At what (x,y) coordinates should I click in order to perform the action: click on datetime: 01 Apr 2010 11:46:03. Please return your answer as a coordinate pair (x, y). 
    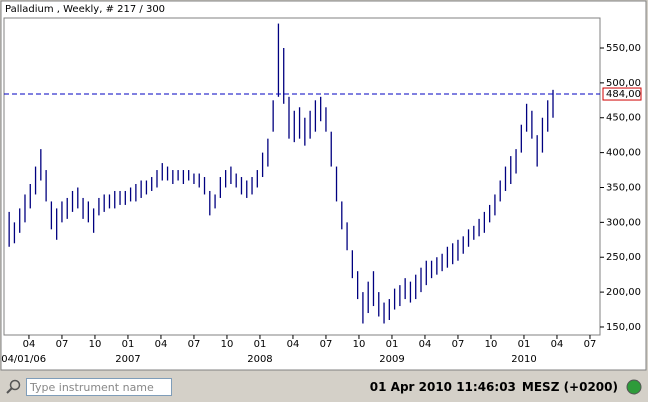
    Looking at the image, I should click on (442, 387).